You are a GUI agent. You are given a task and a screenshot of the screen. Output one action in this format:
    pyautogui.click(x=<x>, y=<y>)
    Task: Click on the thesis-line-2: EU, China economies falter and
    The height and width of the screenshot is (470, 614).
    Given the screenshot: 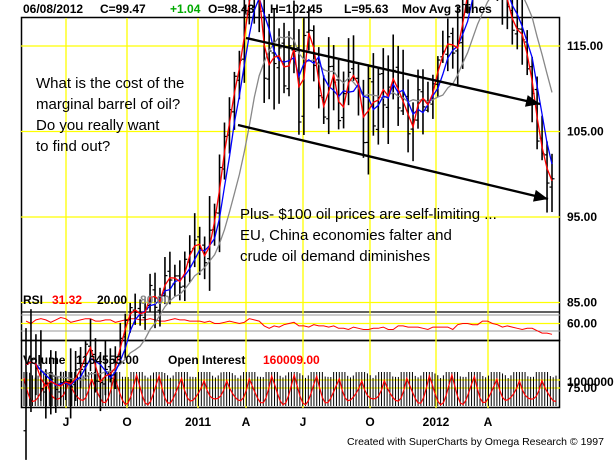 What is the action you would take?
    pyautogui.click(x=346, y=235)
    